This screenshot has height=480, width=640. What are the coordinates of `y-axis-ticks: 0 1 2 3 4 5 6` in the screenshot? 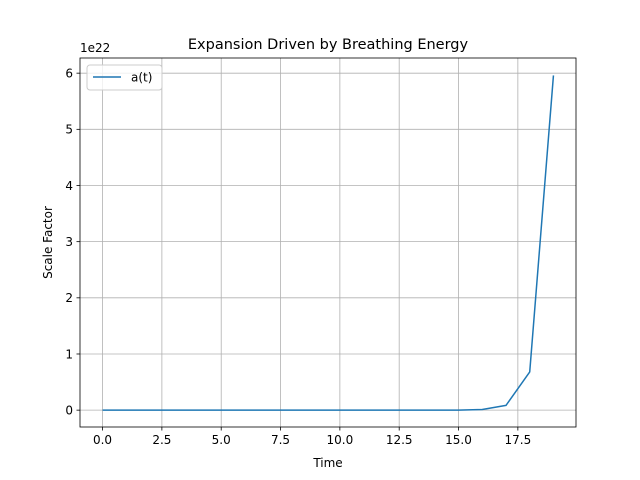 It's located at (72, 241).